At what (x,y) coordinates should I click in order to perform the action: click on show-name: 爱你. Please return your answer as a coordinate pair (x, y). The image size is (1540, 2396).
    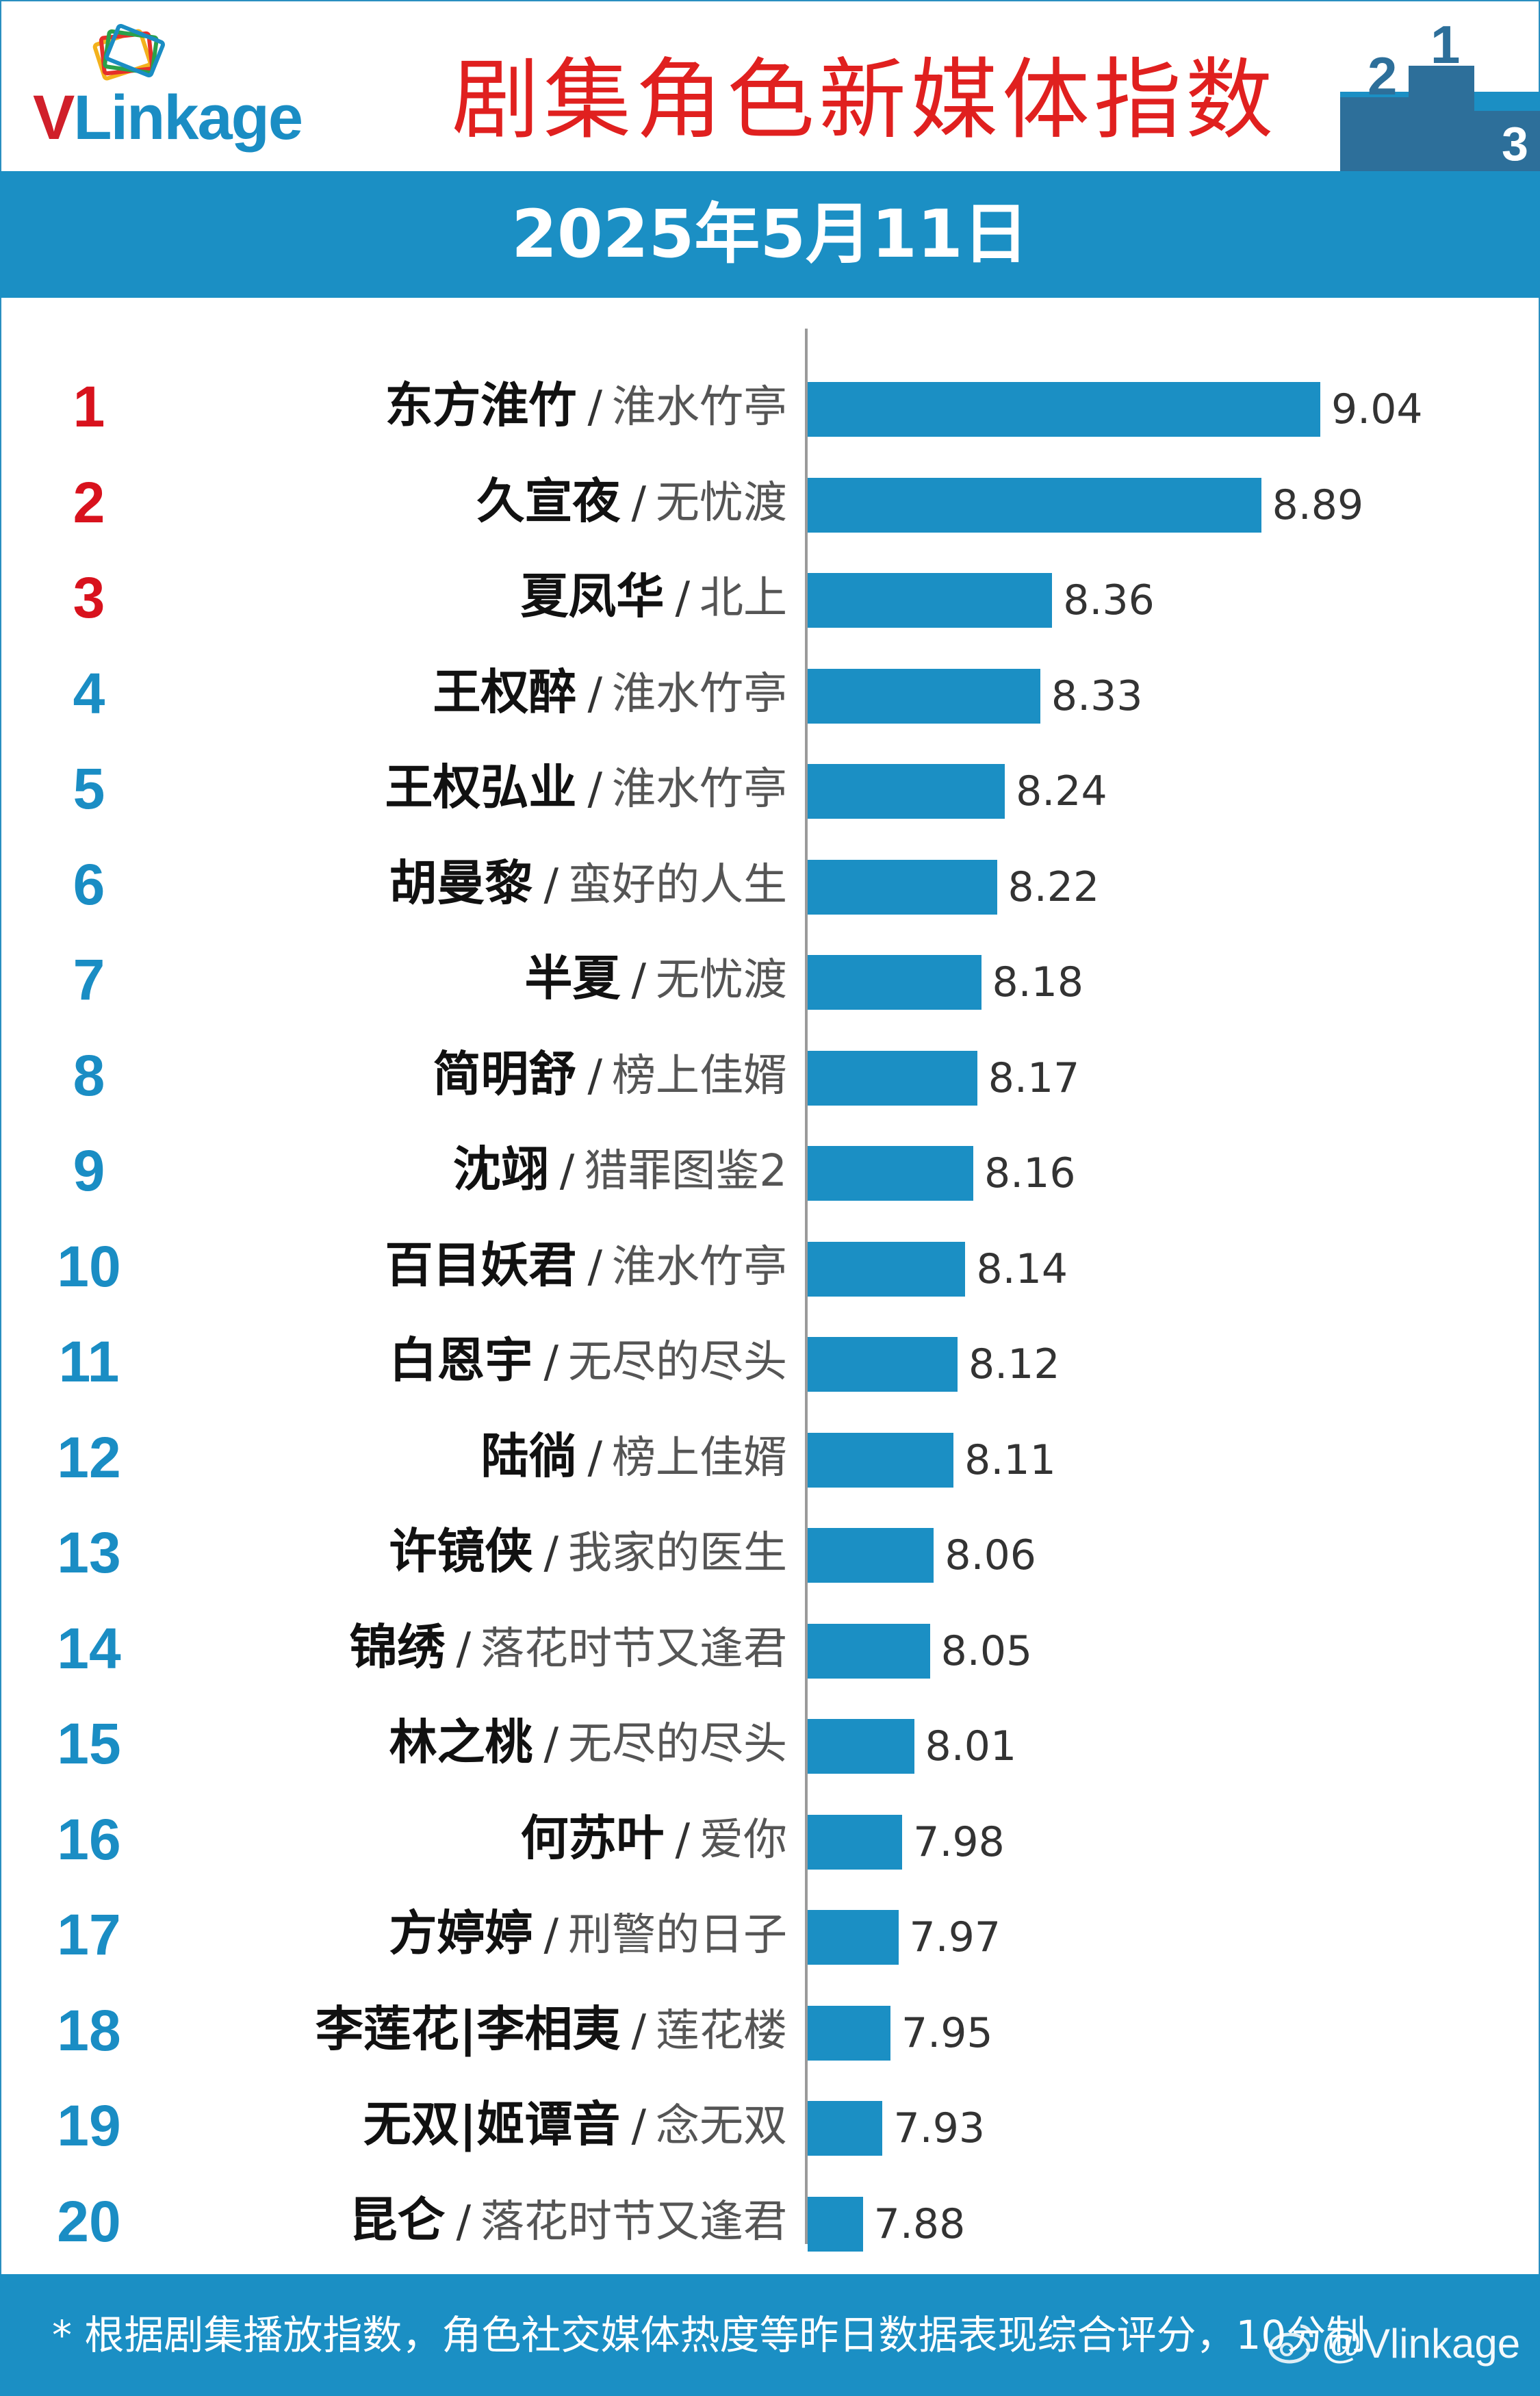
    Looking at the image, I should click on (743, 1840).